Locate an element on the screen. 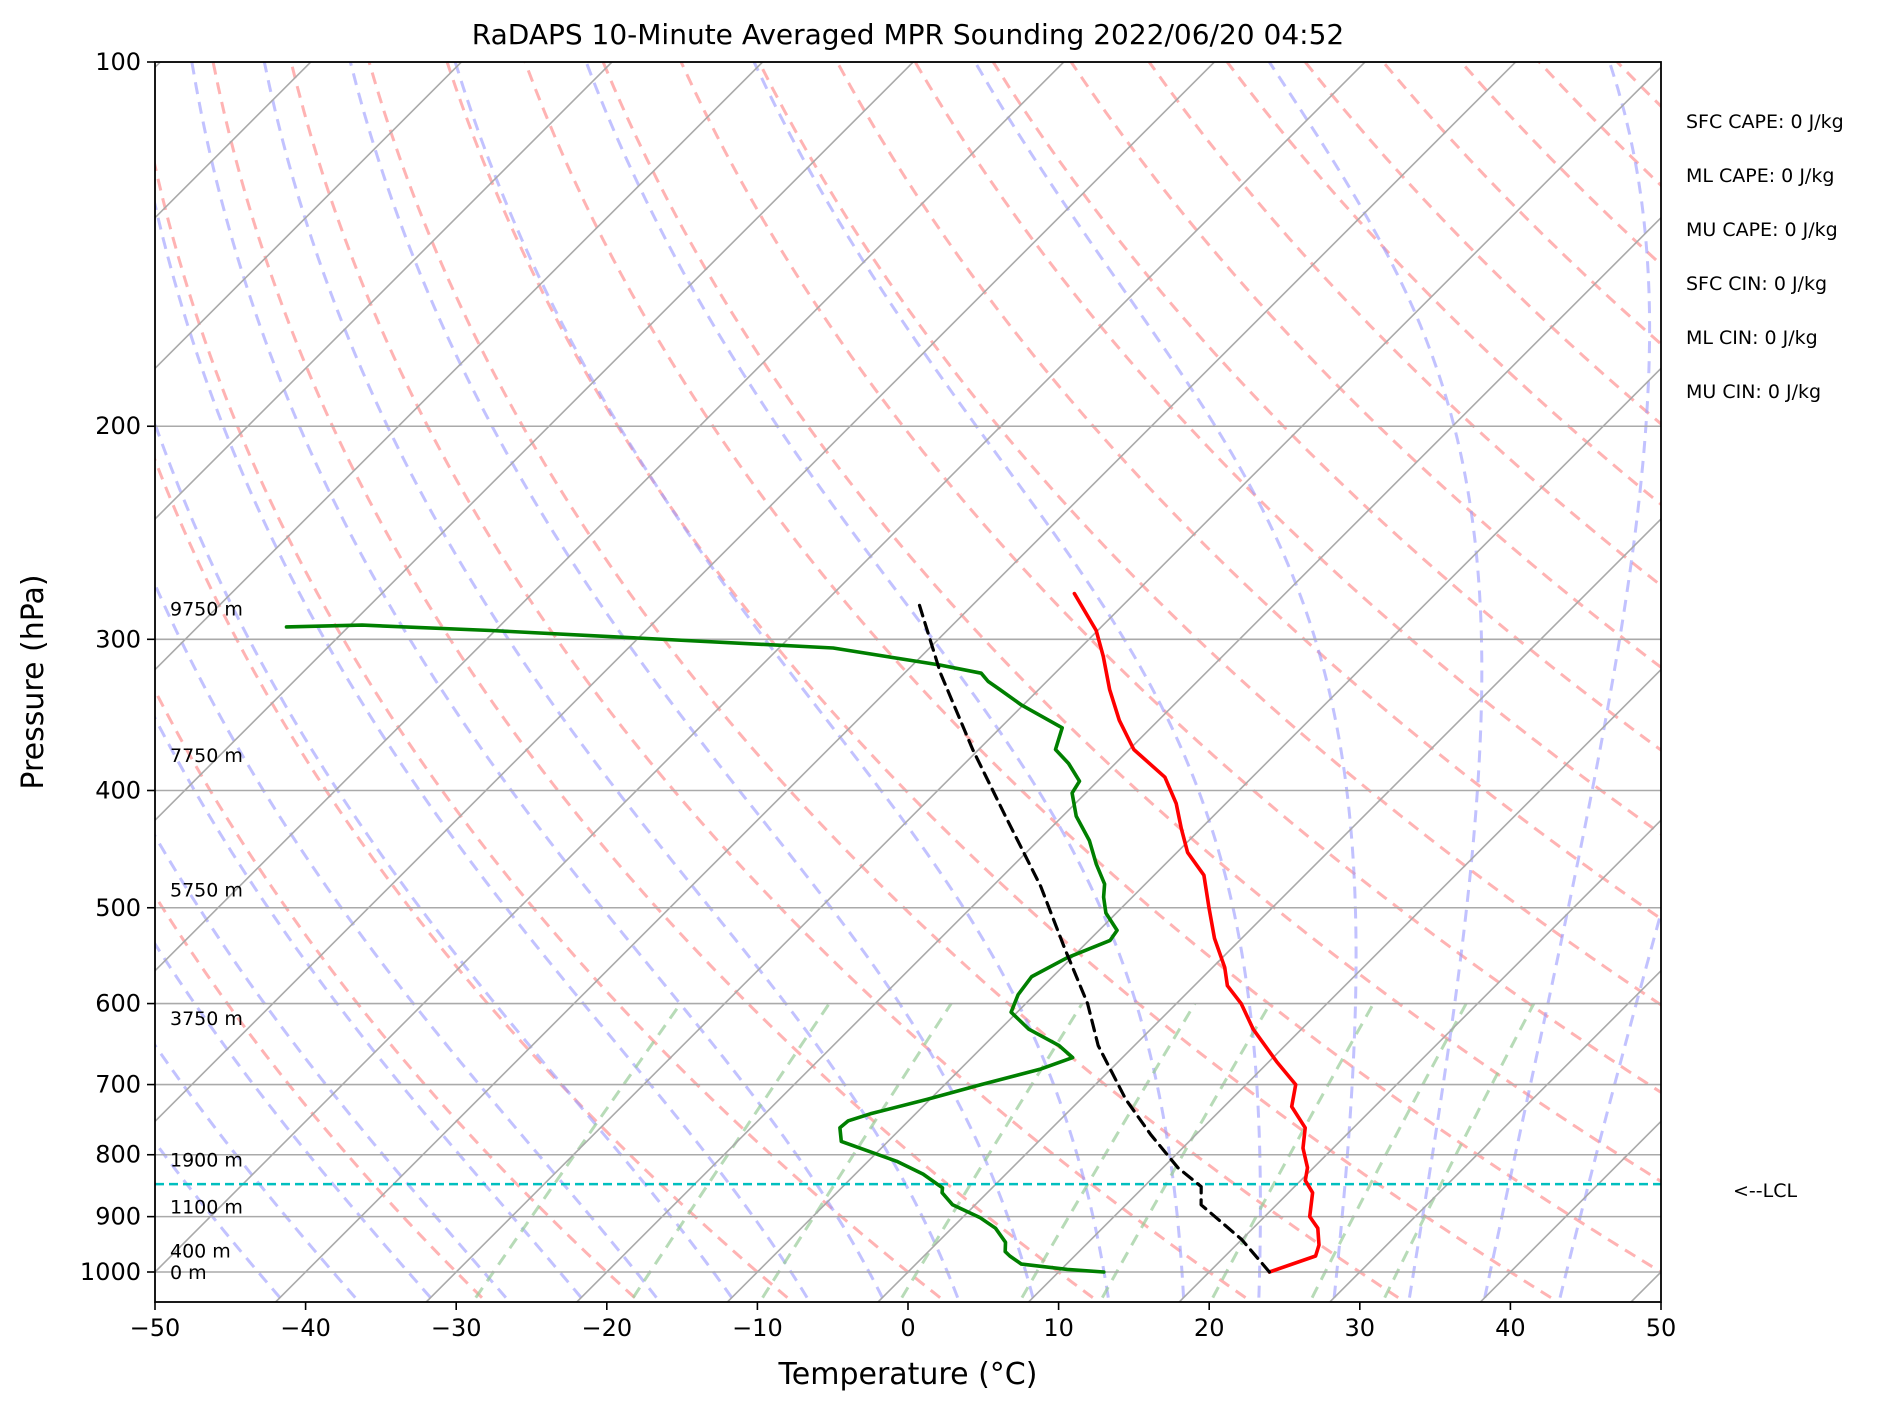 This screenshot has width=1882, height=1406. x-tick-label: 10 is located at coordinates (1058, 1328).